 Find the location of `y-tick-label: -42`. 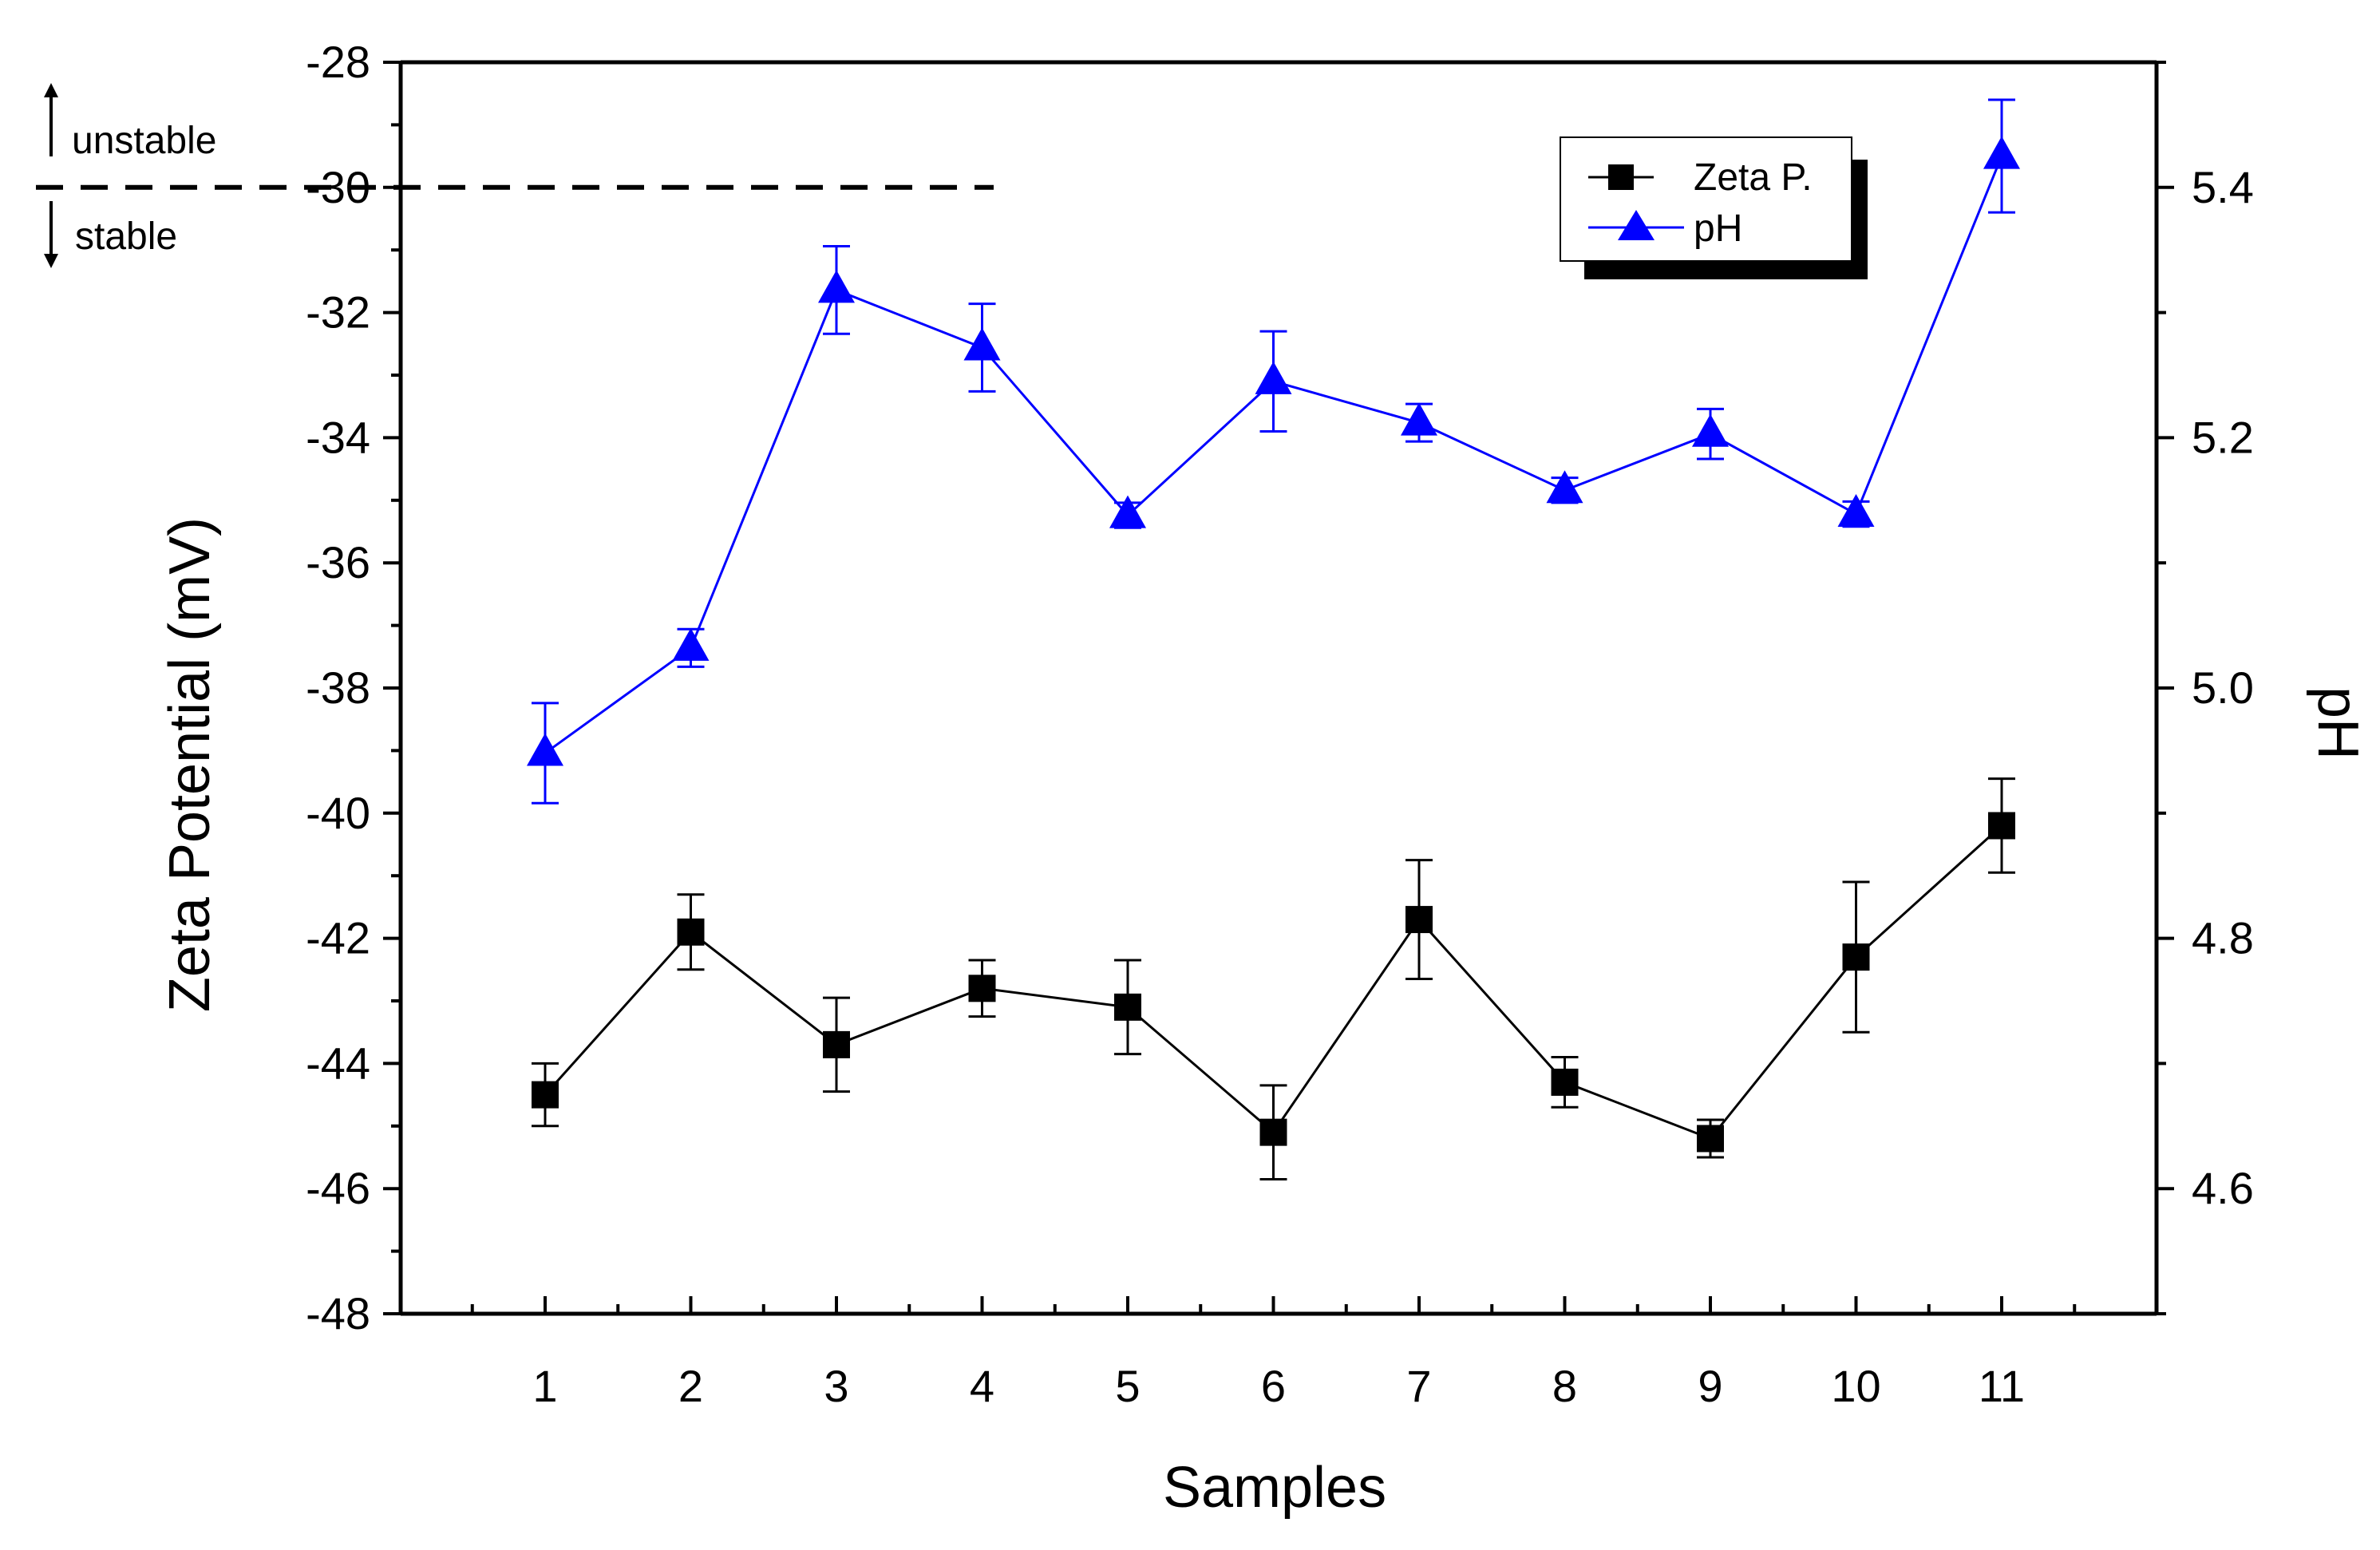

y-tick-label: -42 is located at coordinates (338, 938).